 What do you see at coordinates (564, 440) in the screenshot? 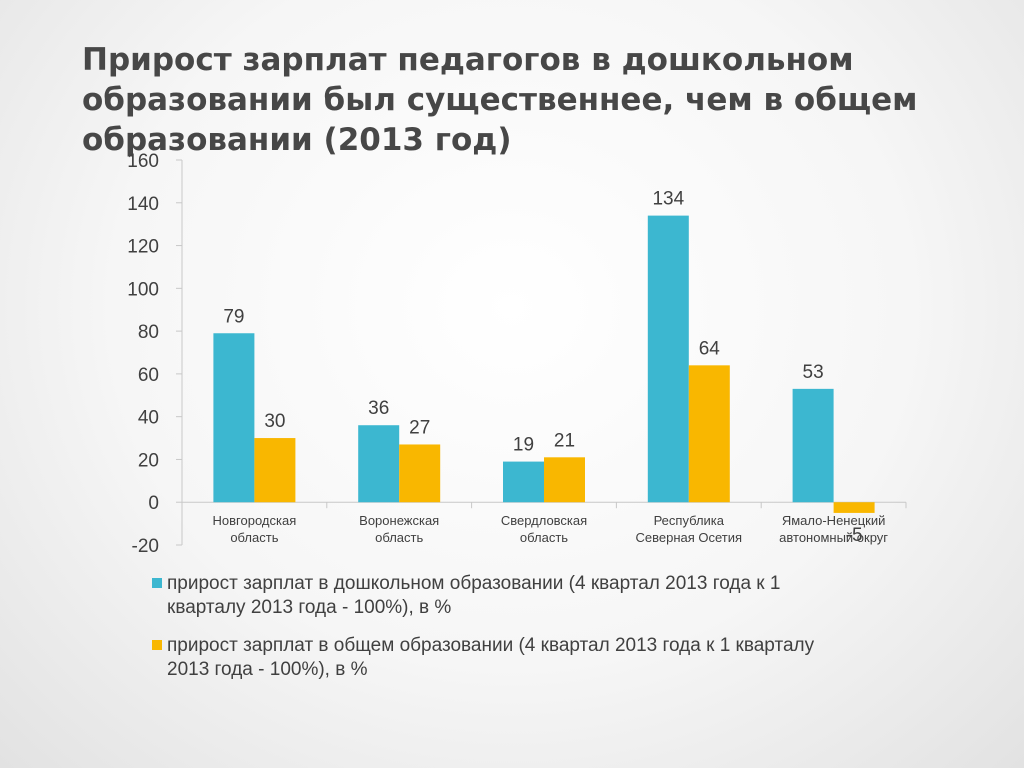
I see `data-label-series-2: 21` at bounding box center [564, 440].